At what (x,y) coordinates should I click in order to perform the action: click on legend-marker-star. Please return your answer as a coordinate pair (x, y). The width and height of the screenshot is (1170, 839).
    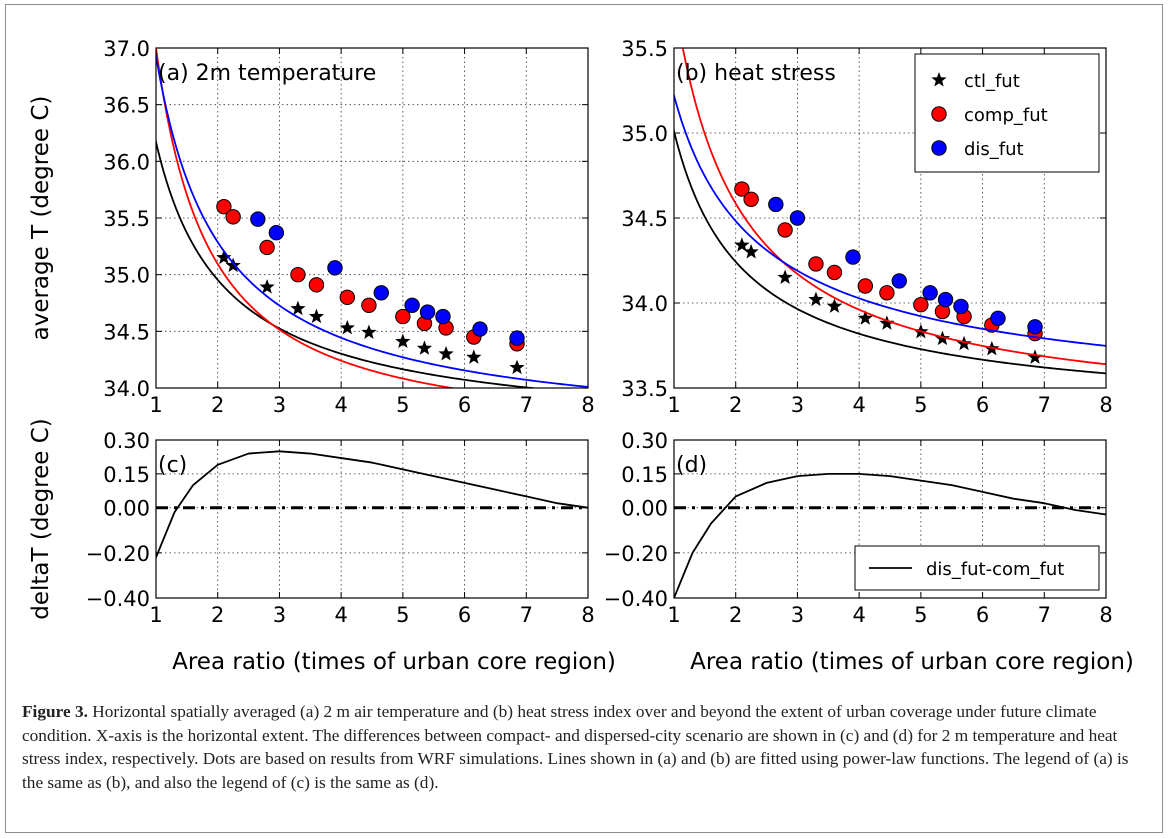
    Looking at the image, I should click on (939, 79).